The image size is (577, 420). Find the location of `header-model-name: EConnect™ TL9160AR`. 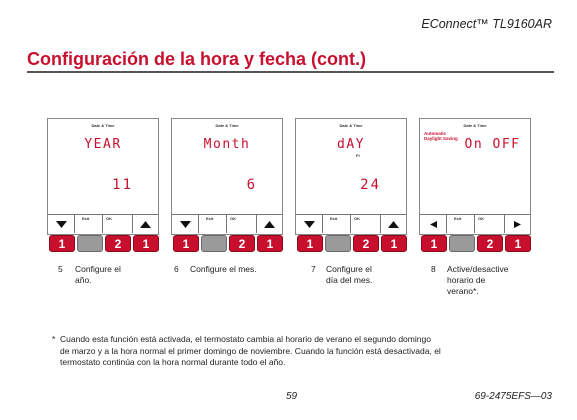

header-model-name: EConnect™ TL9160AR is located at coordinates (486, 24).